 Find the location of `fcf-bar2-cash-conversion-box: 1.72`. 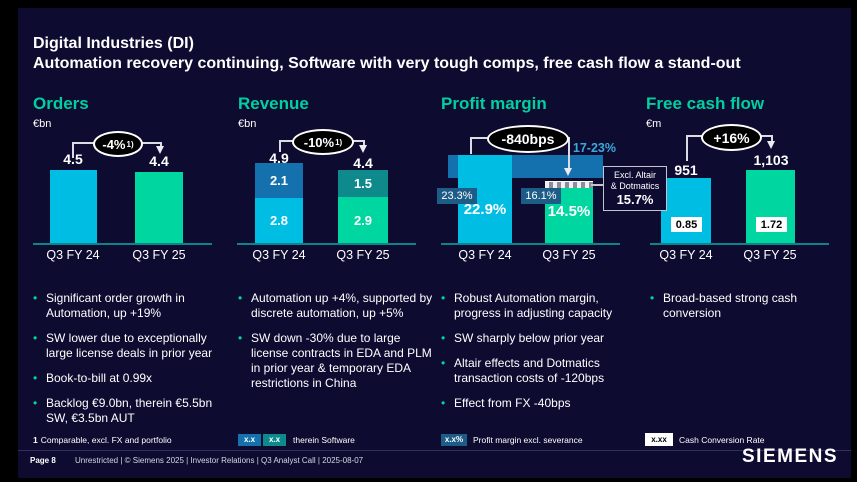

fcf-bar2-cash-conversion-box: 1.72 is located at coordinates (771, 224).